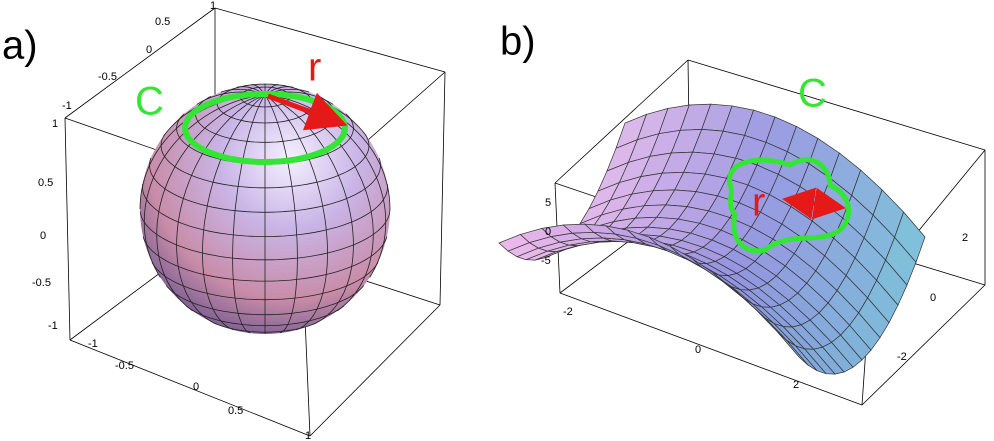 This screenshot has height=441, width=994. Describe the element at coordinates (518, 42) in the screenshot. I see `panel-label: b)` at that location.